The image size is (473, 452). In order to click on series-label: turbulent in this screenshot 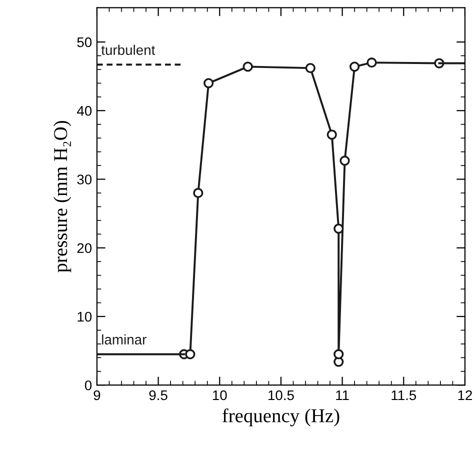, I will do `click(128, 49)`.